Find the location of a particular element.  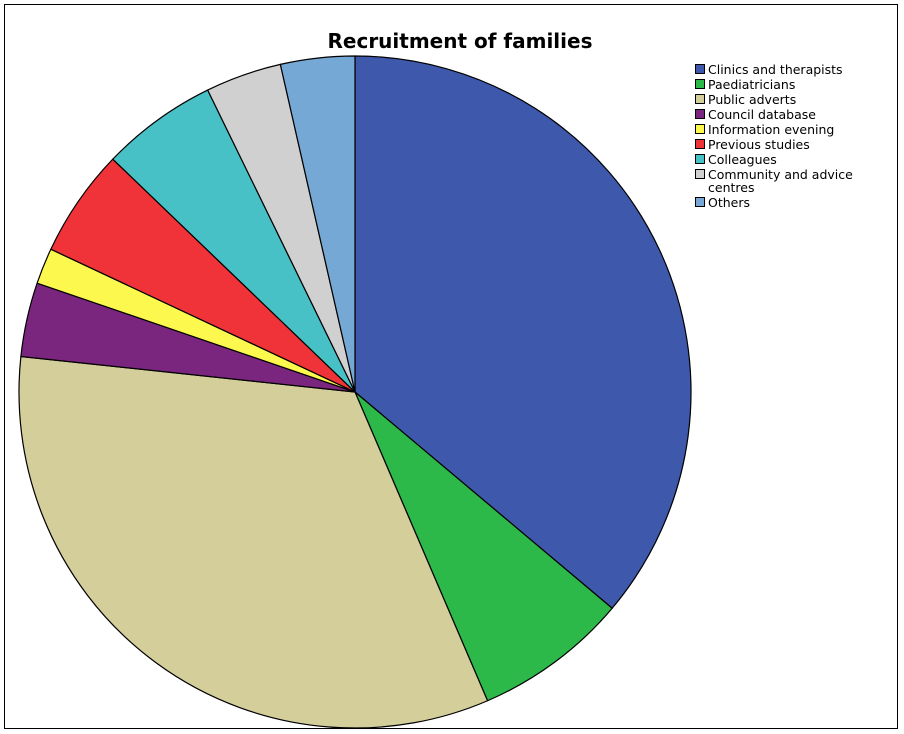

legend-item: Public adverts is located at coordinates (791, 99).